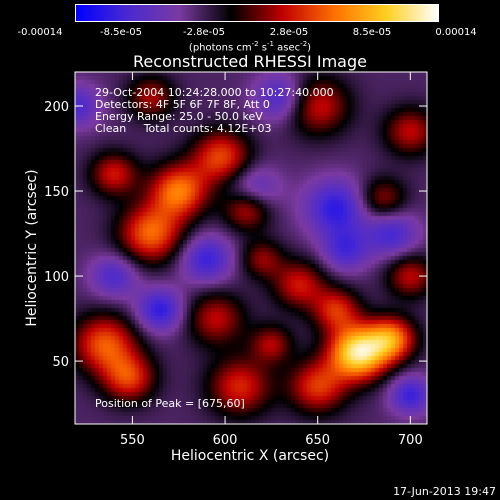 This screenshot has height=500, width=500. Describe the element at coordinates (257, 13) in the screenshot. I see `colorbar` at that location.